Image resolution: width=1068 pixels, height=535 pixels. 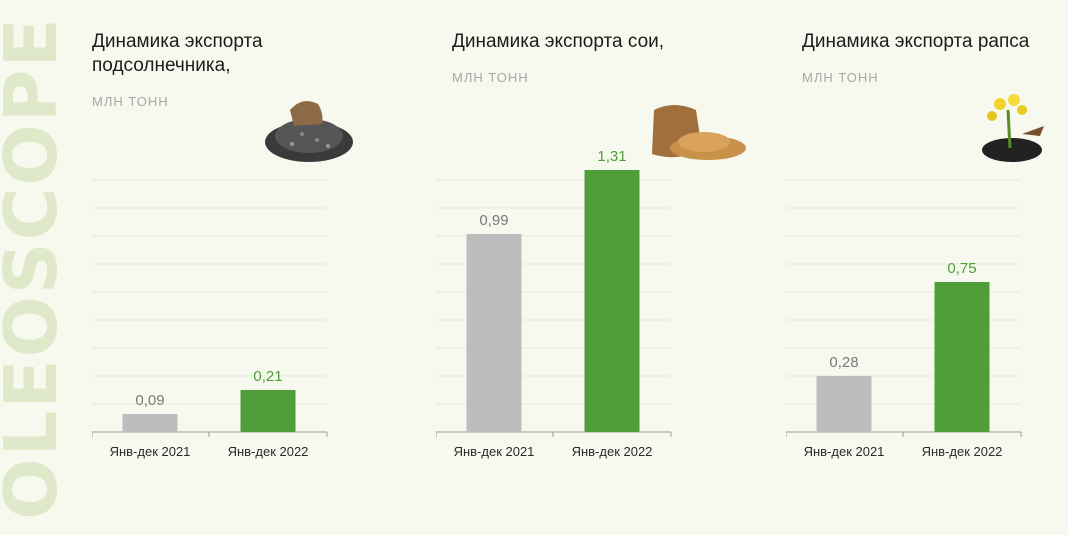 I want to click on bar-chart-sunflower: 0,09 Янв-дек 2021 0,21 Янв-дек 2022, so click(x=210, y=319).